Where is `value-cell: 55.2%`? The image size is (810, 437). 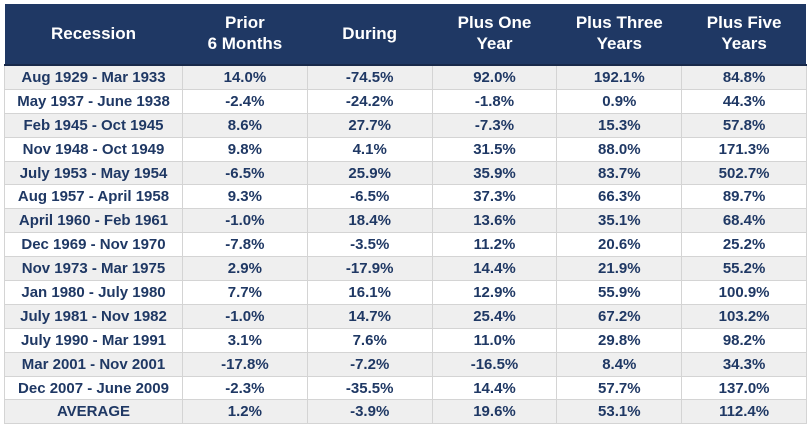
value-cell: 55.2% is located at coordinates (744, 269).